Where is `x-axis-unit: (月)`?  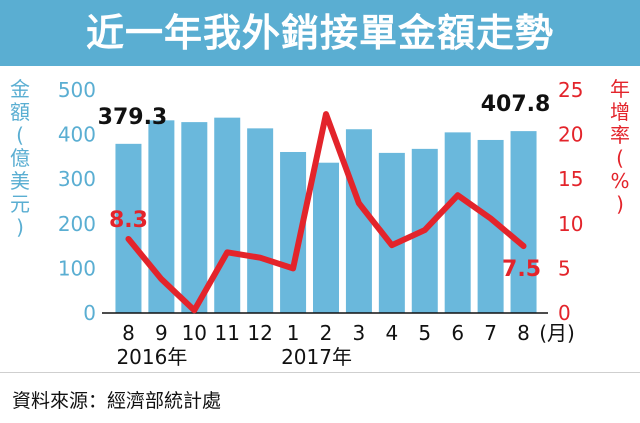 x-axis-unit: (月) is located at coordinates (557, 333).